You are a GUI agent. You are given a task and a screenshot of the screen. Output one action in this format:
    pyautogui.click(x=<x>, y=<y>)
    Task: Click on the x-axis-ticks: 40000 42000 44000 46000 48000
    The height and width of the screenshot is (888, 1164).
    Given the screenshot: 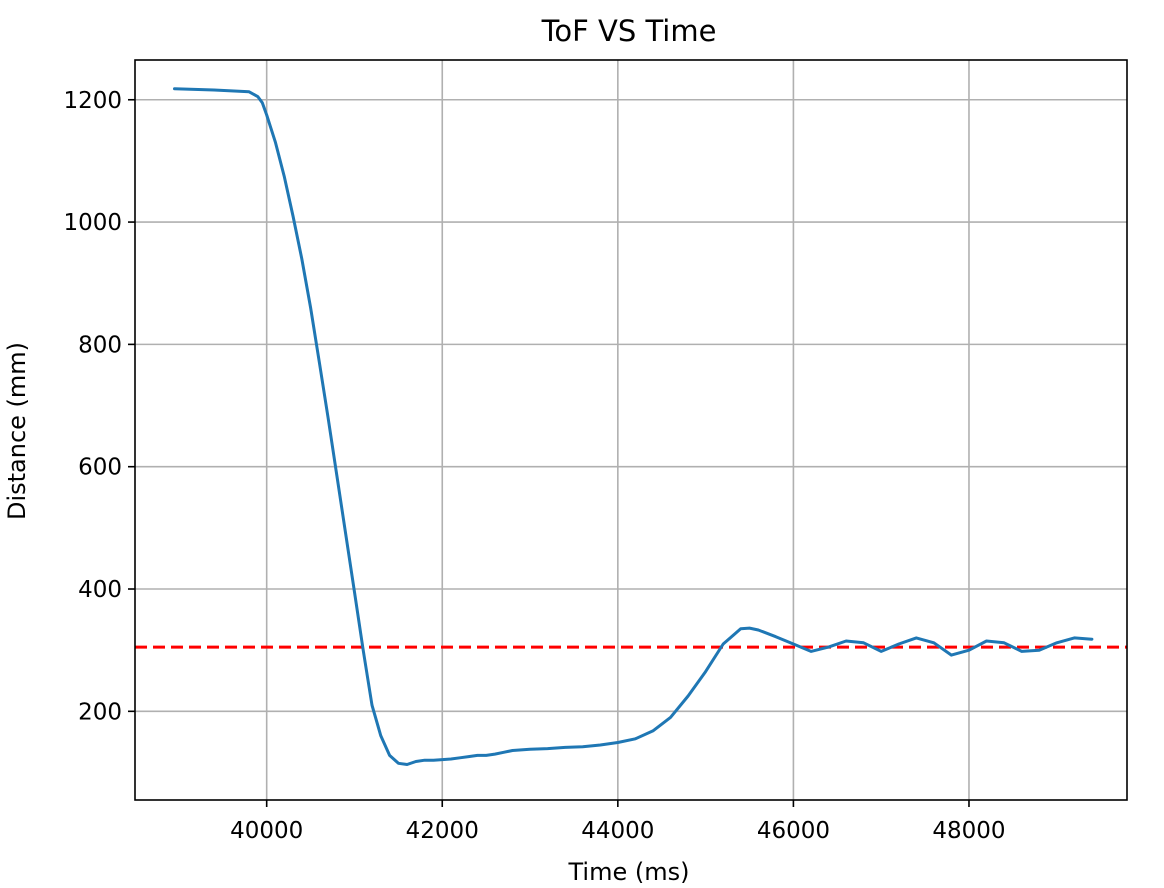 What is the action you would take?
    pyautogui.click(x=618, y=822)
    